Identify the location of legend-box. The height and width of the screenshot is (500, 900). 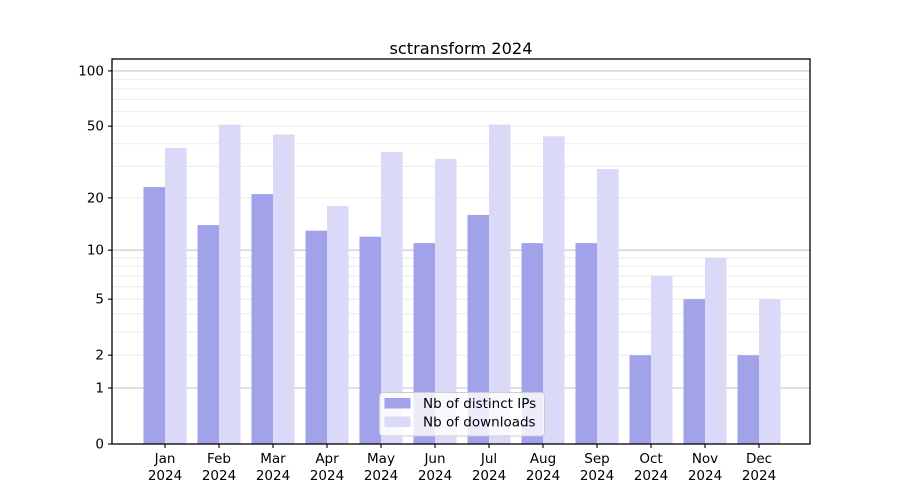
(462, 414).